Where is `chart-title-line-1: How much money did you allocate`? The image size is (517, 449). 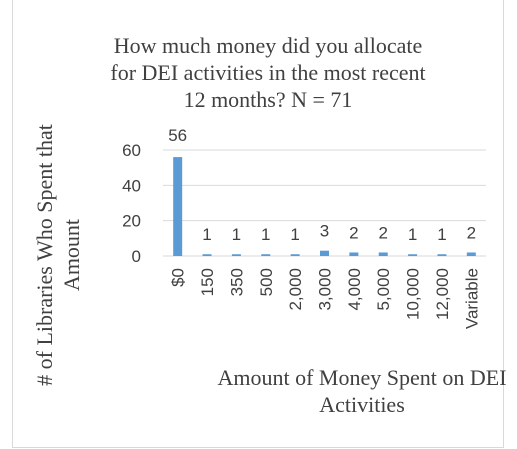
chart-title-line-1: How much money did you allocate is located at coordinates (268, 45).